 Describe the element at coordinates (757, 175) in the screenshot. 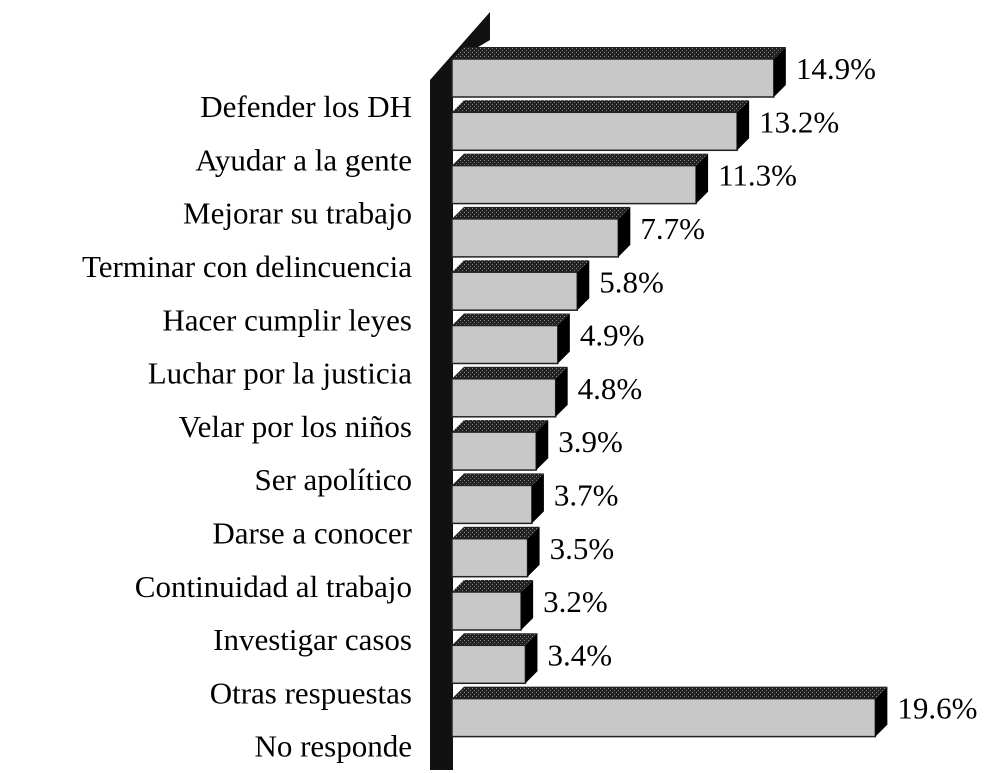

I see `value-label: 11.3%` at that location.